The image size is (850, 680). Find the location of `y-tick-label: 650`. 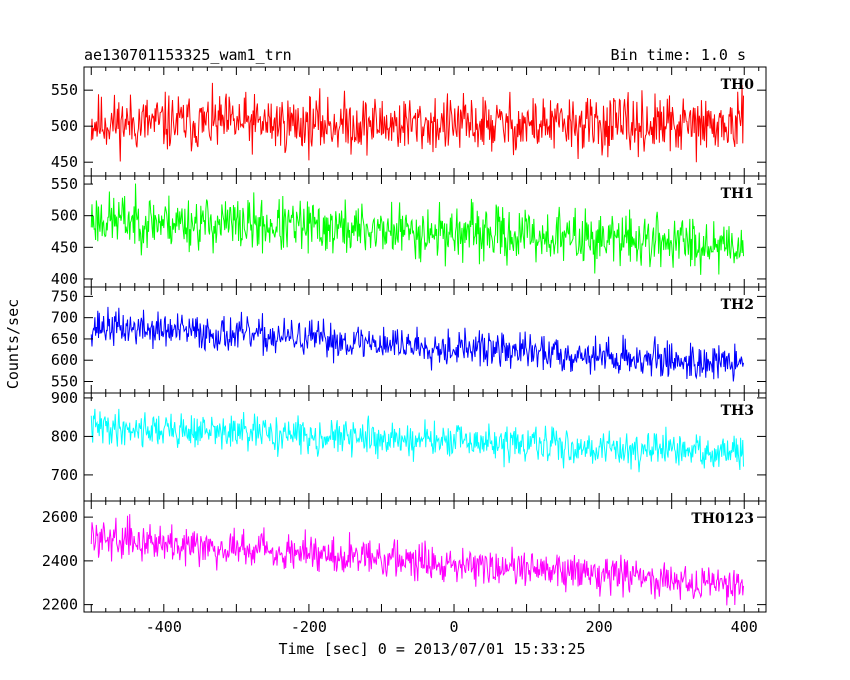

y-tick-label: 650 is located at coordinates (64, 339).